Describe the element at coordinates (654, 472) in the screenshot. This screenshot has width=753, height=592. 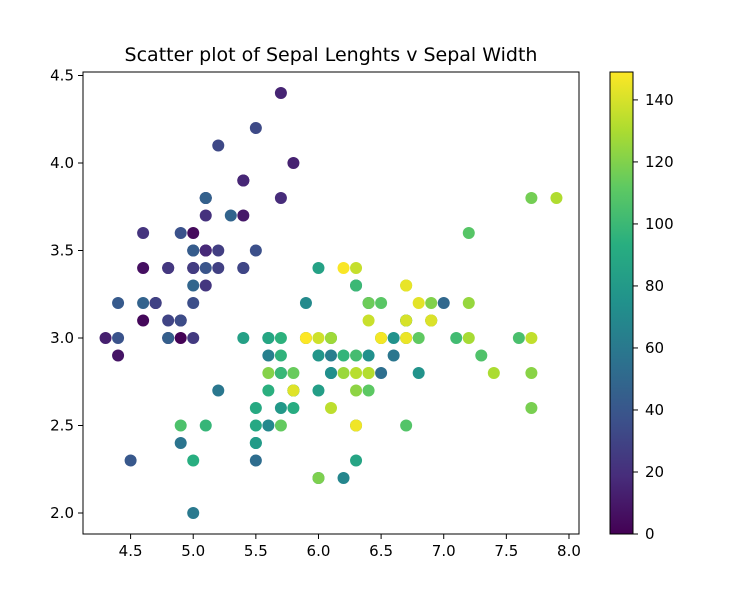
I see `colorbar-tick-label: 20` at that location.